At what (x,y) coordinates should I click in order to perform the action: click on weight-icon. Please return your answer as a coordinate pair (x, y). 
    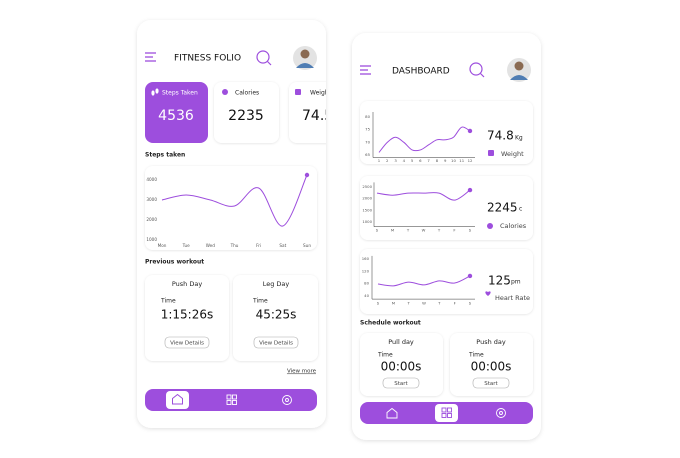
    Looking at the image, I should click on (491, 153).